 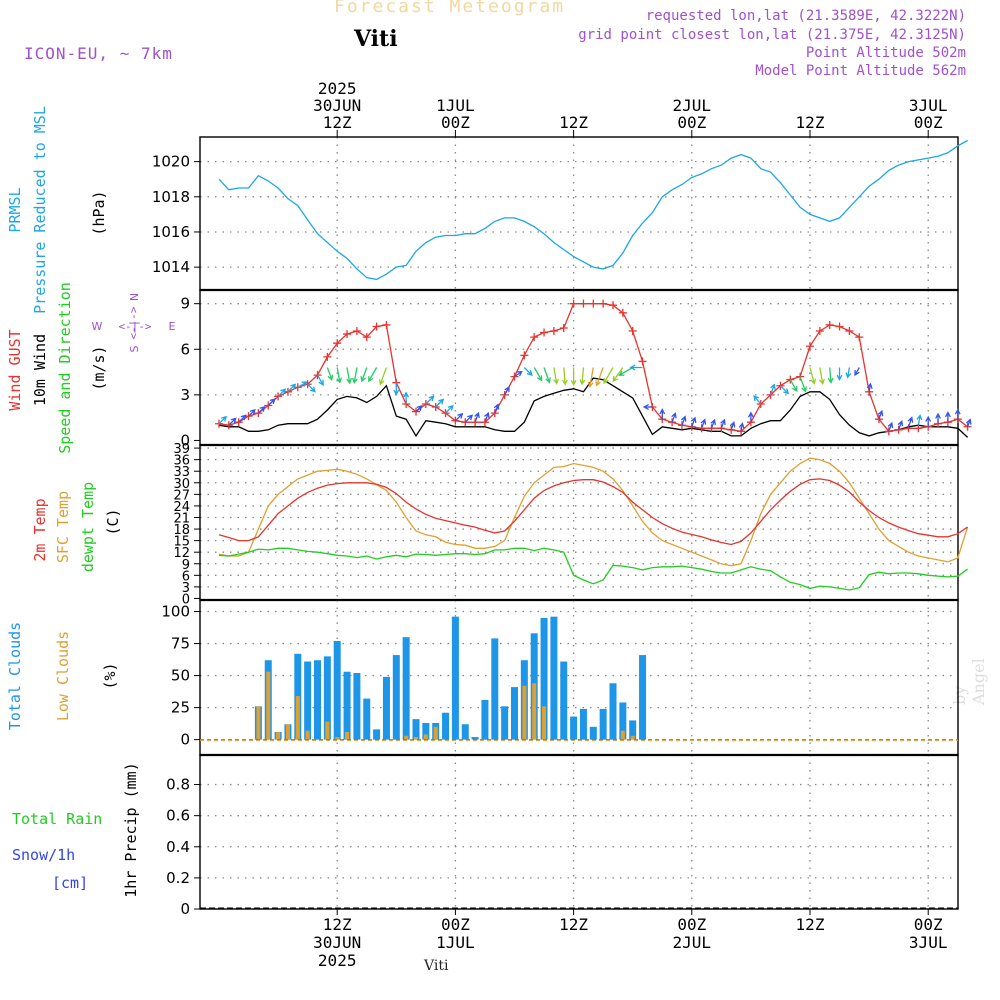 What do you see at coordinates (186, 588) in the screenshot?
I see `temp-ytick-label: 3` at bounding box center [186, 588].